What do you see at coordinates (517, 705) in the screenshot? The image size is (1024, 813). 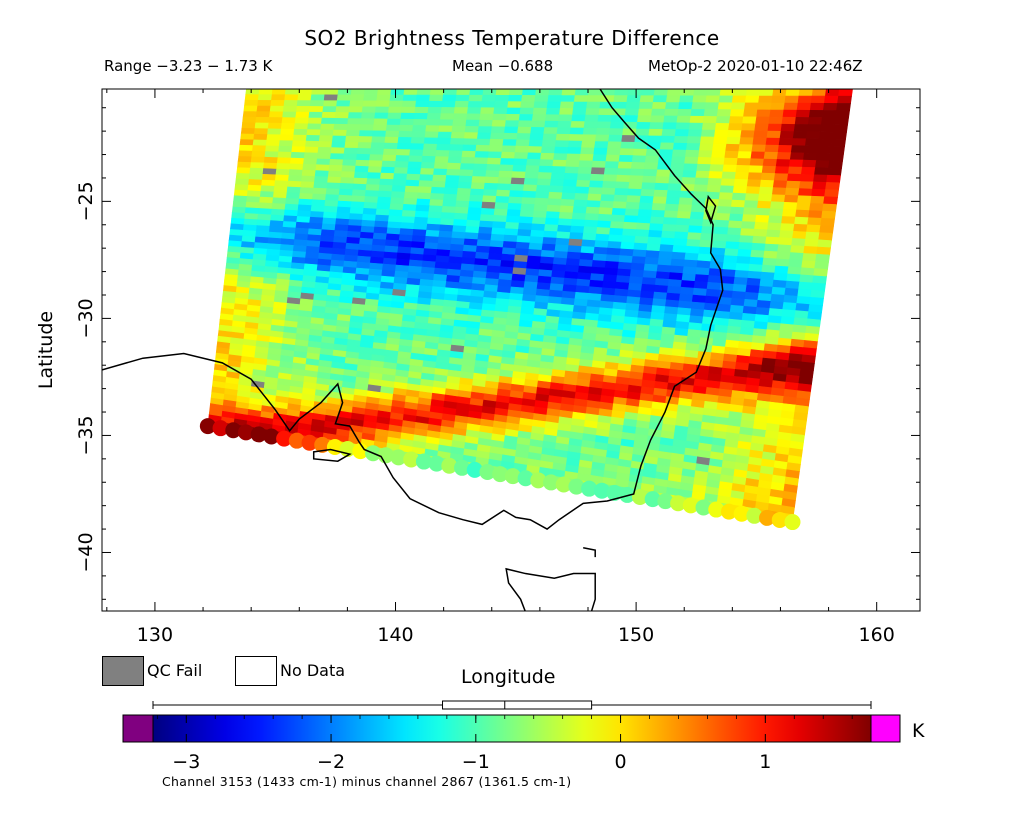 I see `boxplot-box` at bounding box center [517, 705].